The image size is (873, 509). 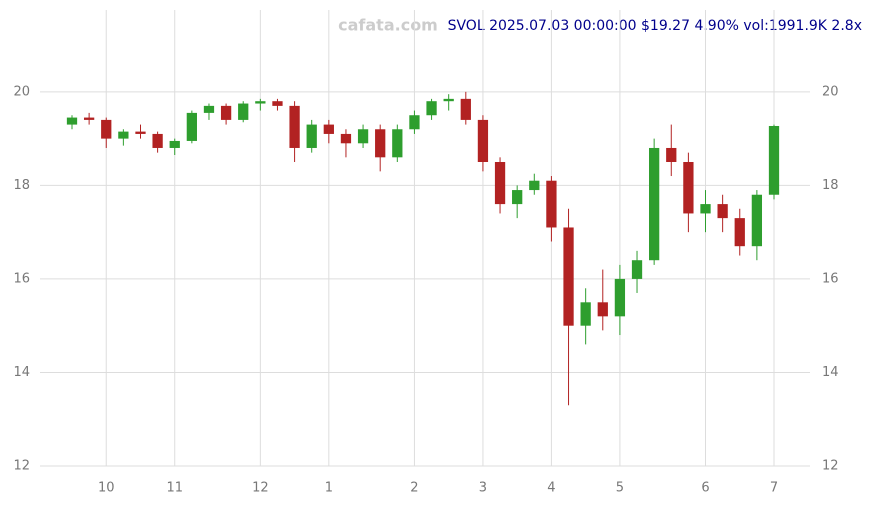 I want to click on y-tick-label-right: 20, so click(x=830, y=91).